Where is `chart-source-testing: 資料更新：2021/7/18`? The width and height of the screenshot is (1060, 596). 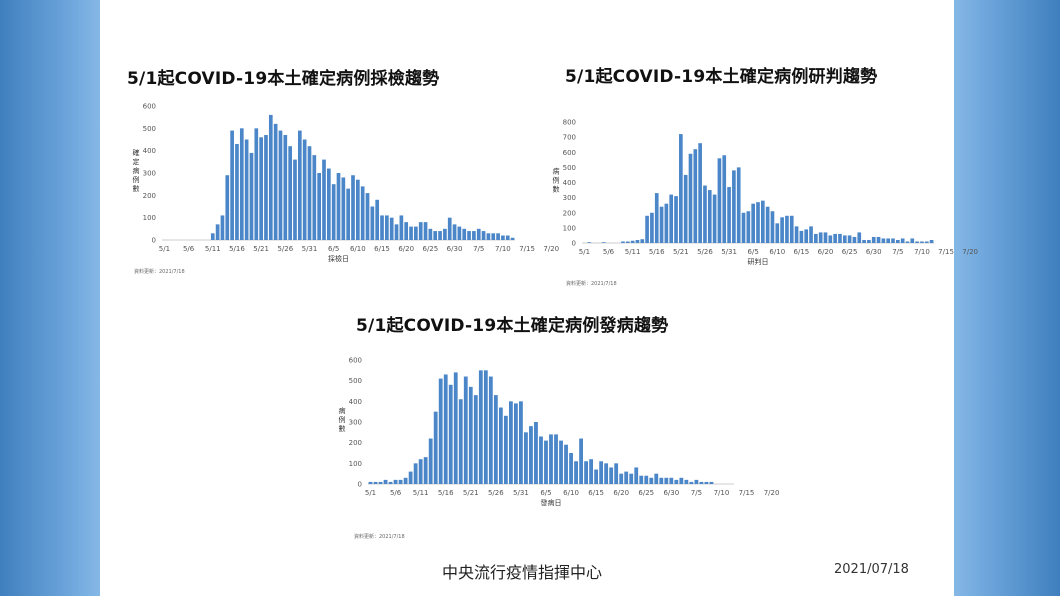 chart-source-testing: 資料更新：2021/7/18 is located at coordinates (159, 272).